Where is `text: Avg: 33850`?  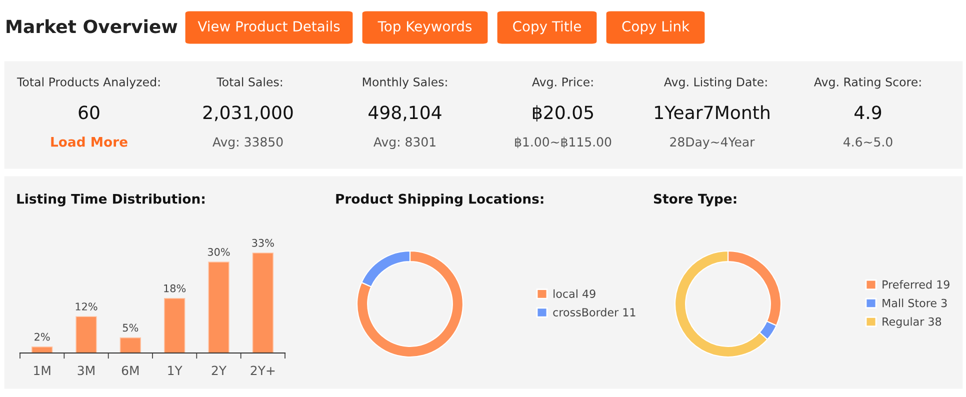 text: Avg: 33850 is located at coordinates (247, 143).